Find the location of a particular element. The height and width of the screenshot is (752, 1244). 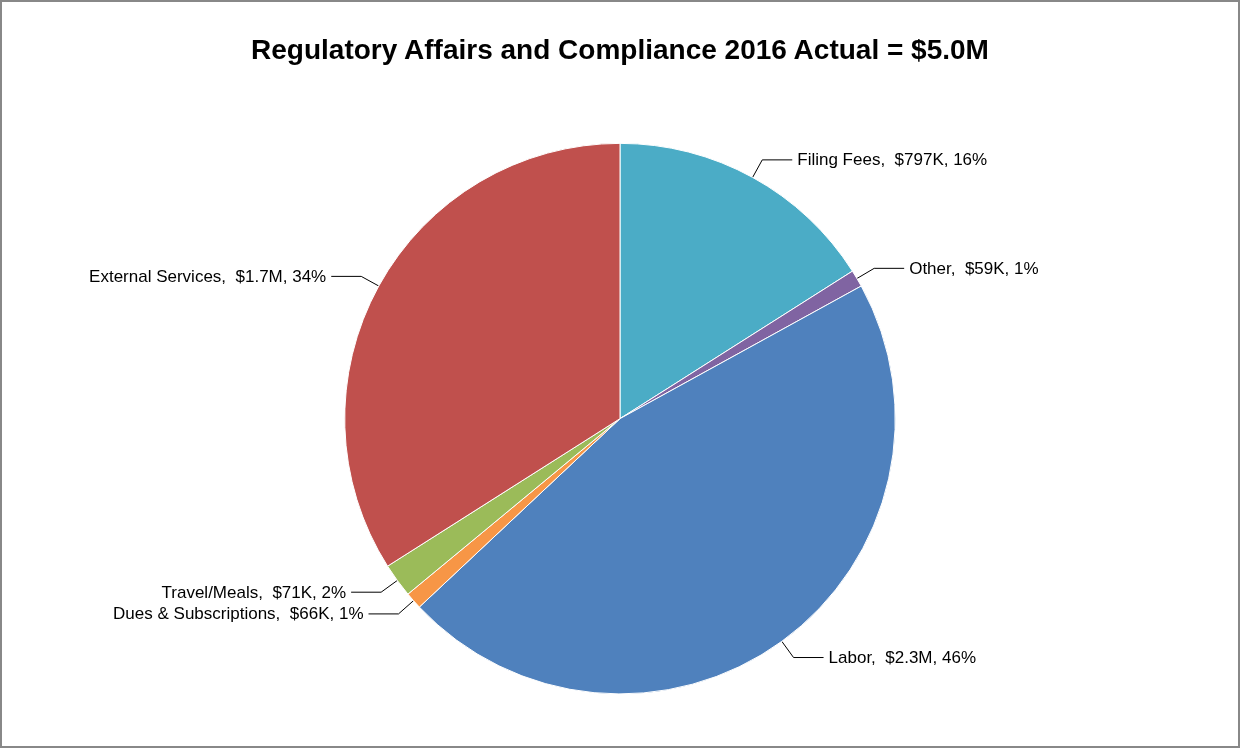

slice-label: Labor, $2.3M, 46% is located at coordinates (902, 658).